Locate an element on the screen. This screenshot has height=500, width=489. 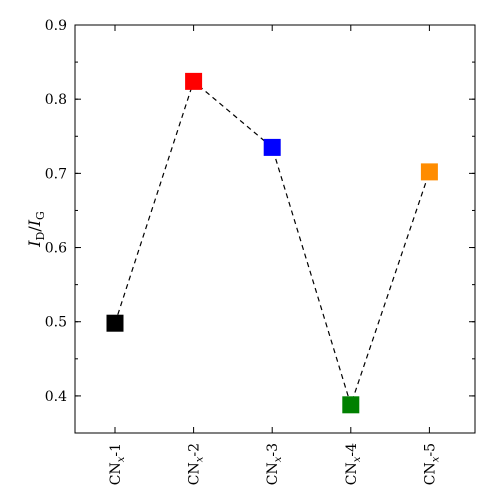
x-tick-label-suffix: -4 is located at coordinates (352, 450).